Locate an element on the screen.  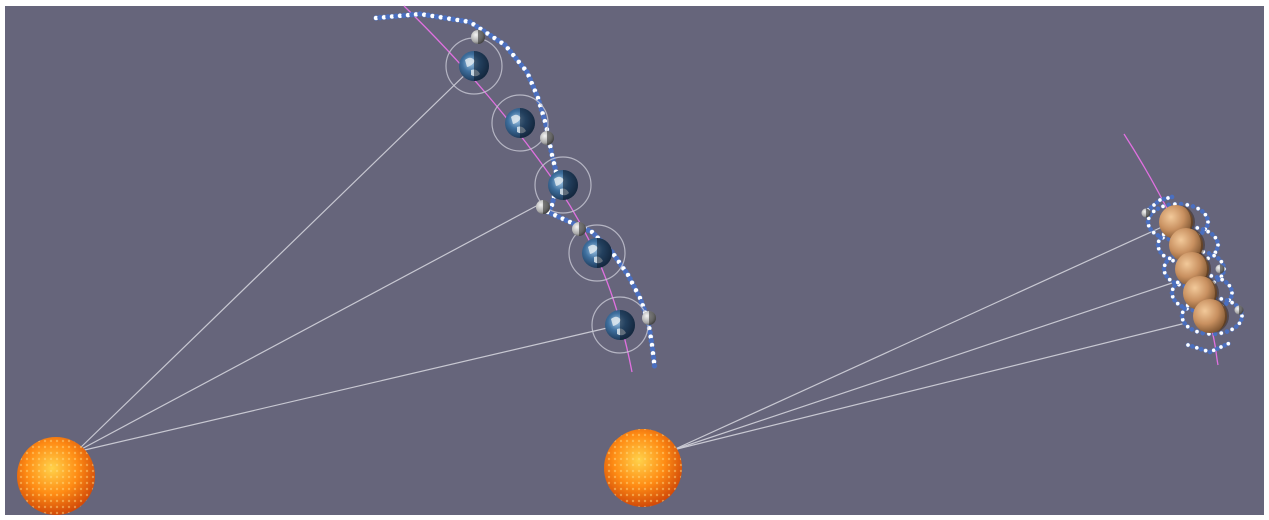
moon-trail-right-end is located at coordinates (1208, 348).